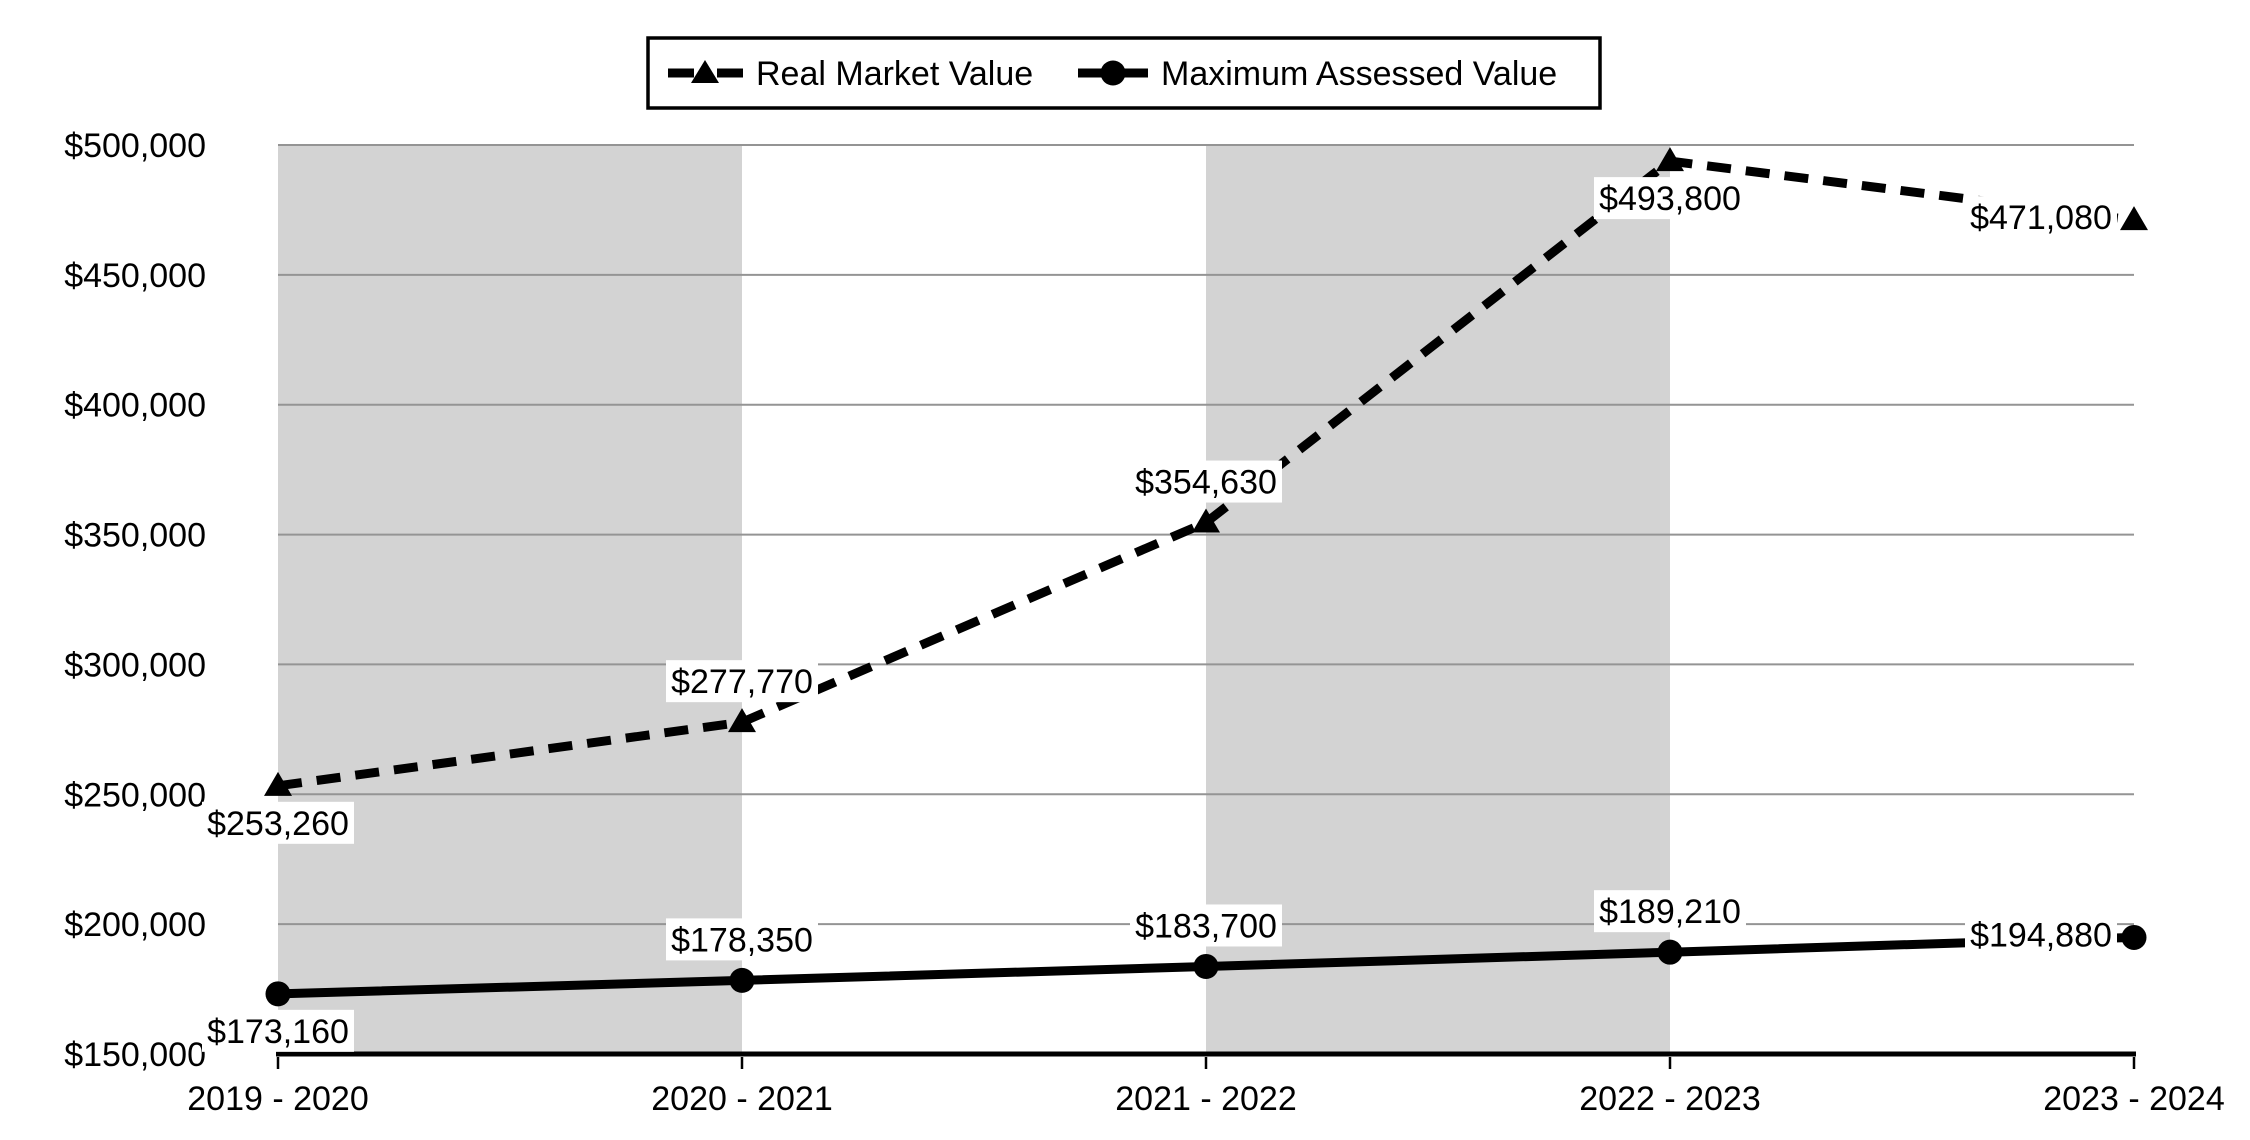  I want to click on data-label: $253,260, so click(278, 824).